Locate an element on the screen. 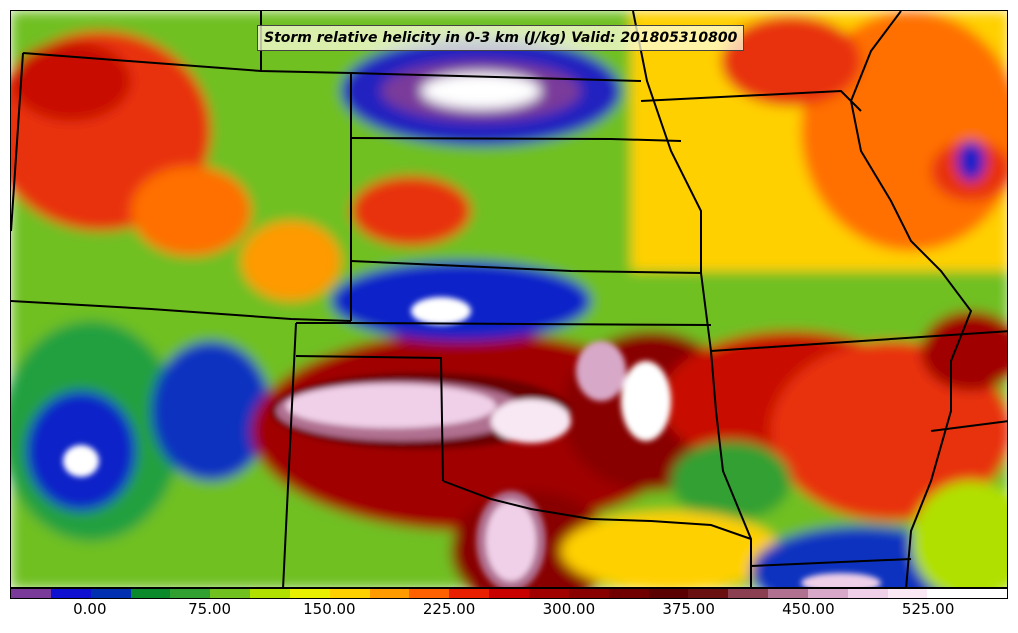 The height and width of the screenshot is (633, 1018). colorbar is located at coordinates (509, 593).